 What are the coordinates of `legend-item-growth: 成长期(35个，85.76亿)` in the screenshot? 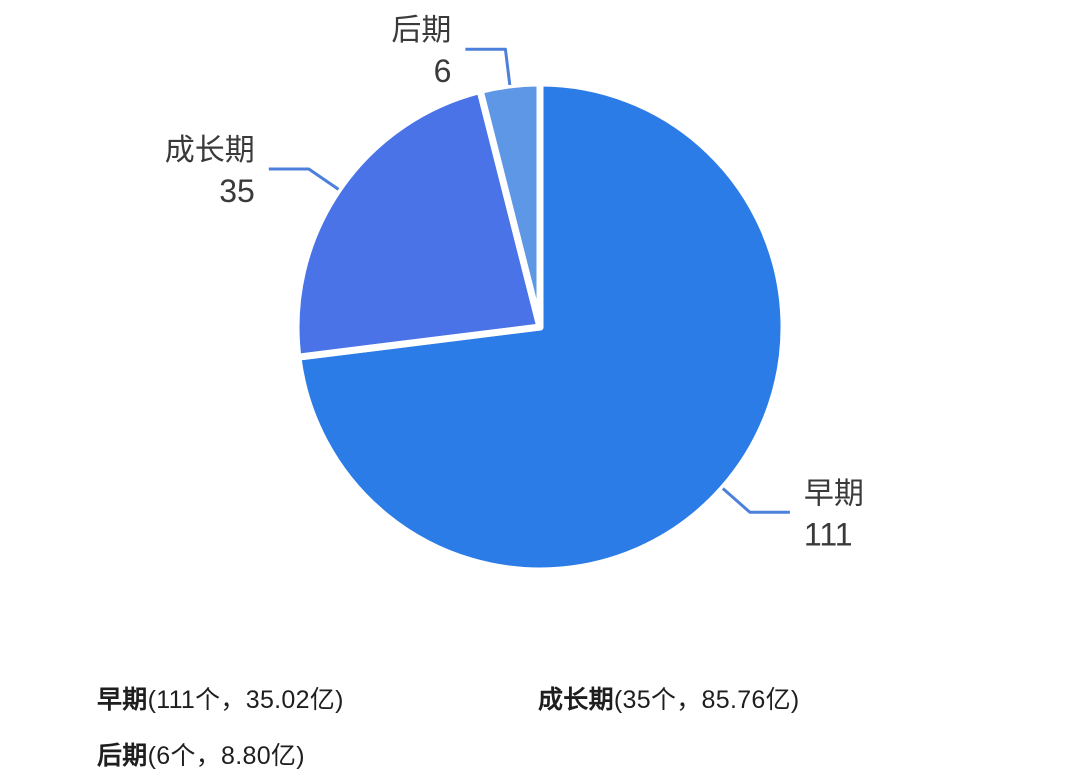 It's located at (669, 698).